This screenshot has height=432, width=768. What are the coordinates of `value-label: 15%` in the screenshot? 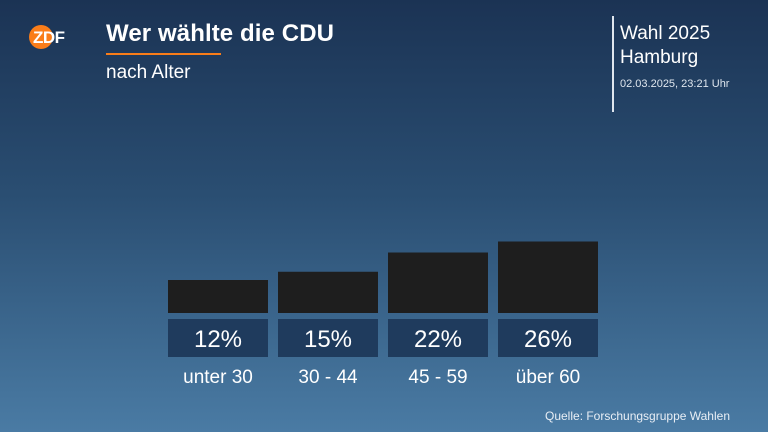 It's located at (328, 339).